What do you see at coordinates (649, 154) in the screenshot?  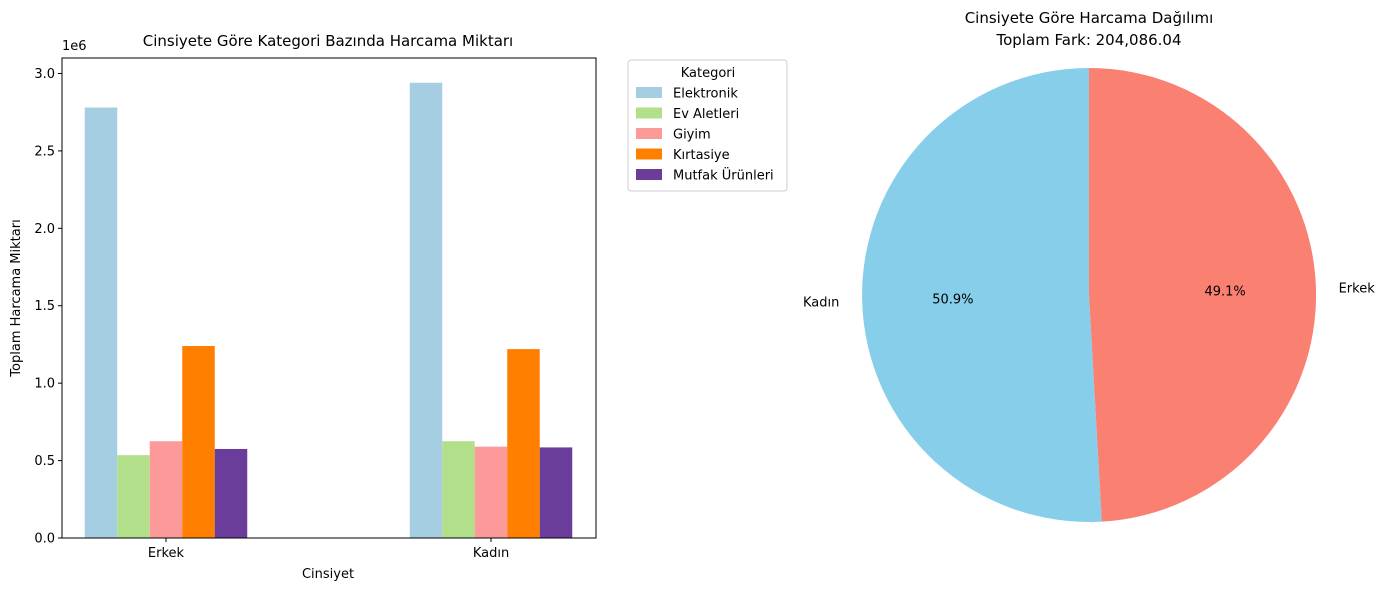 I see `legend-swatch-kırtasiye` at bounding box center [649, 154].